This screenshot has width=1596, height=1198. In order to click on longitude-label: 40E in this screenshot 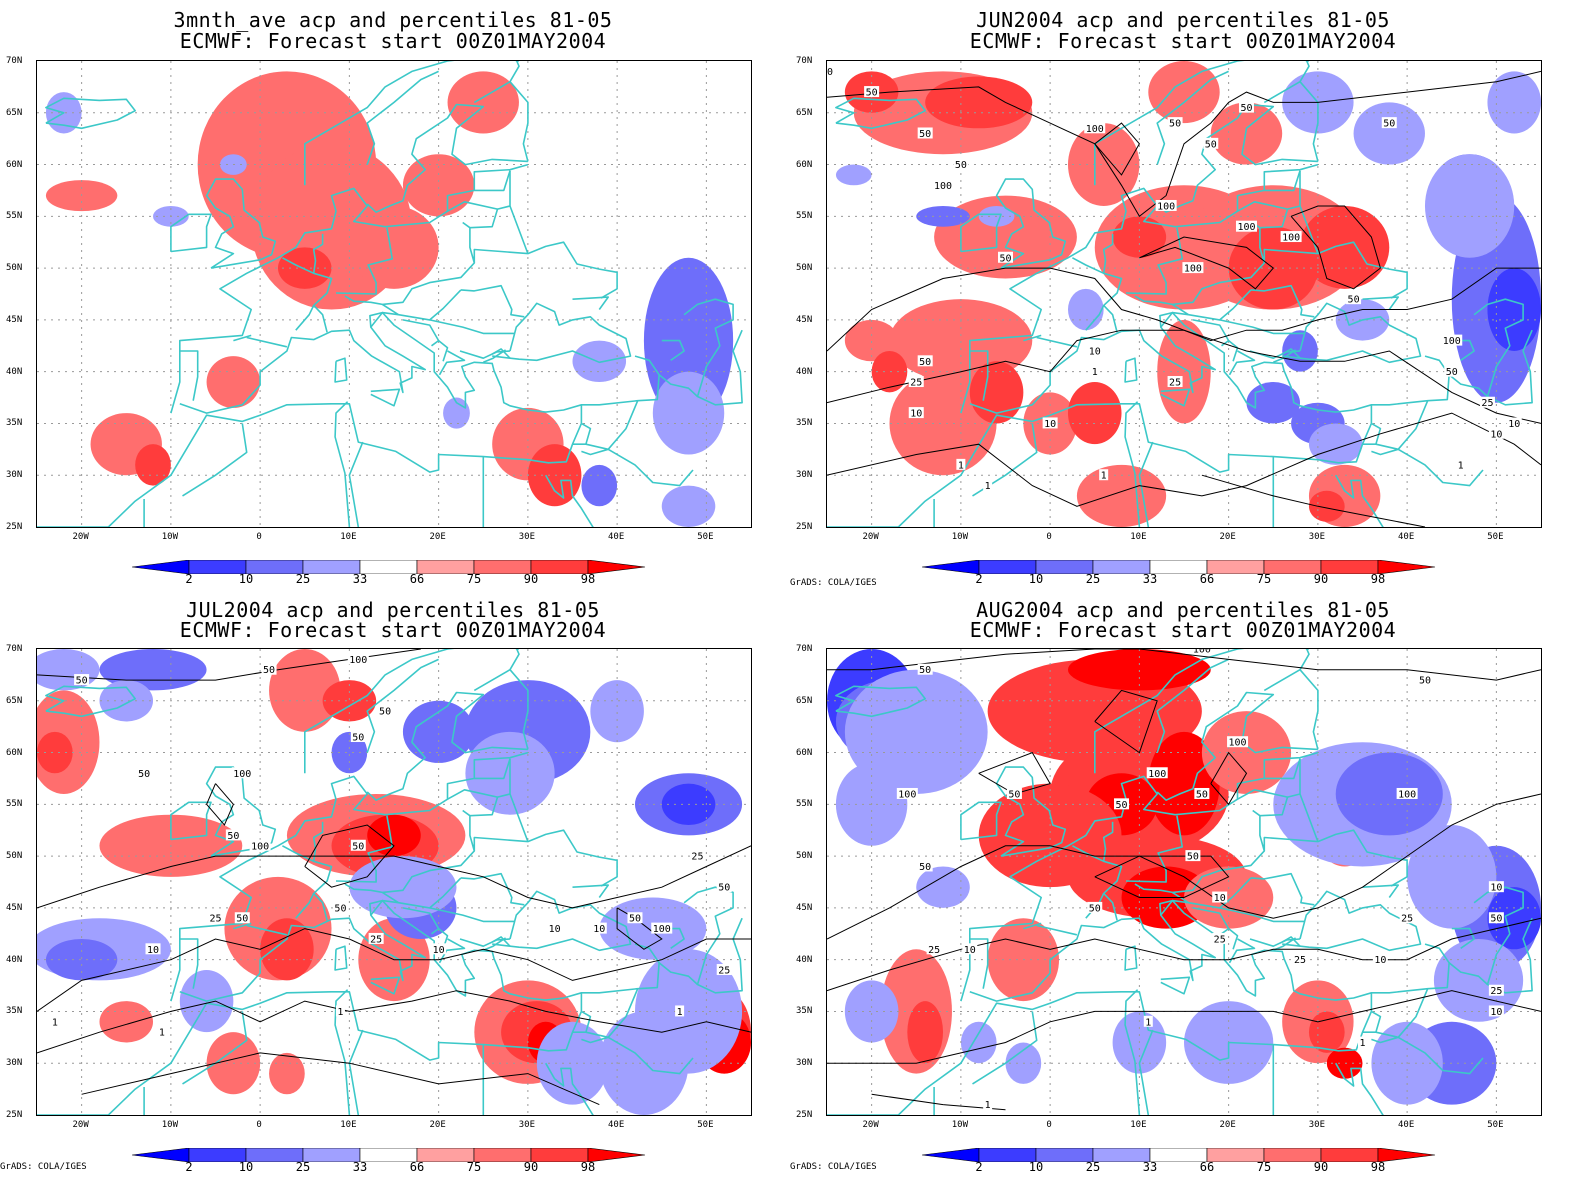, I will do `click(1406, 537)`.